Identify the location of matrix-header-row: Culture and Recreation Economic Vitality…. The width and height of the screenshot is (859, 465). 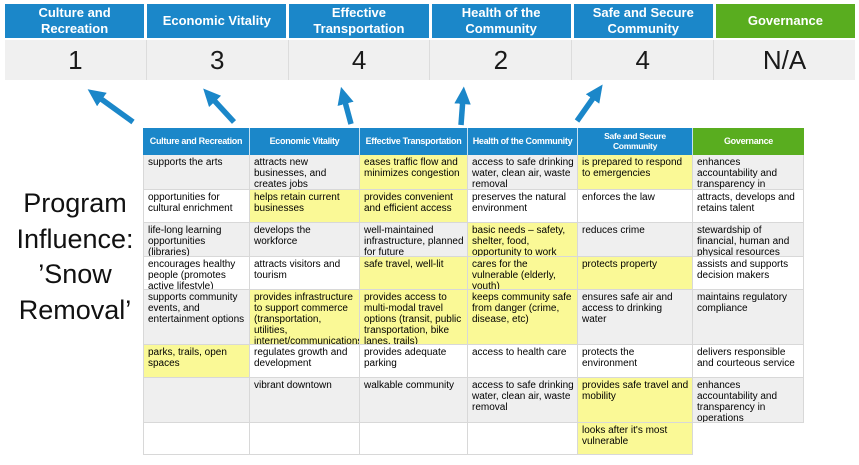
(473, 141).